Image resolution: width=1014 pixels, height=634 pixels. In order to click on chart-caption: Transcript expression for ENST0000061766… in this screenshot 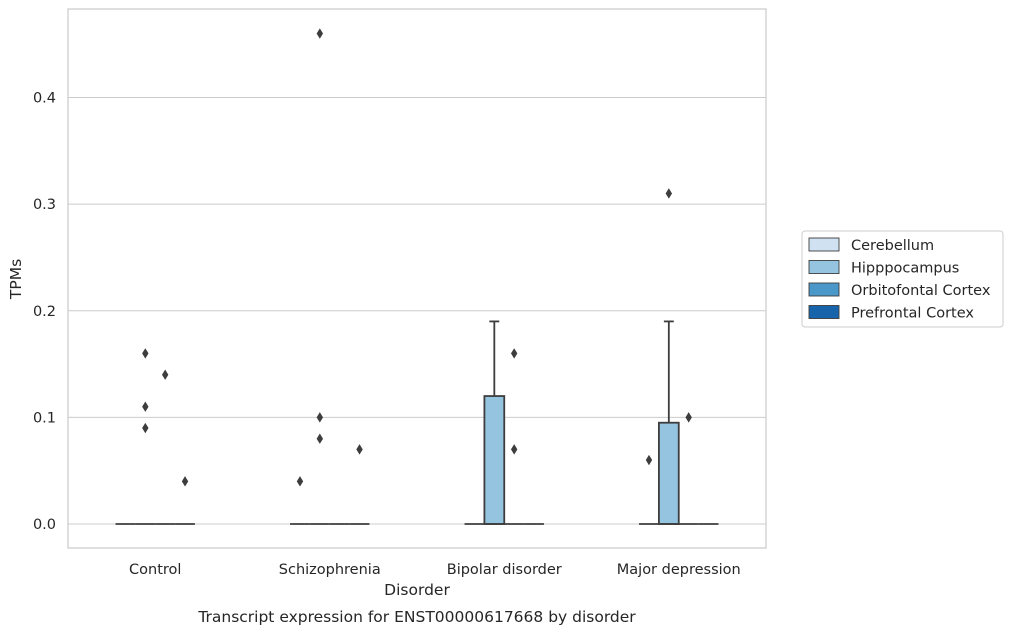, I will do `click(416, 617)`.